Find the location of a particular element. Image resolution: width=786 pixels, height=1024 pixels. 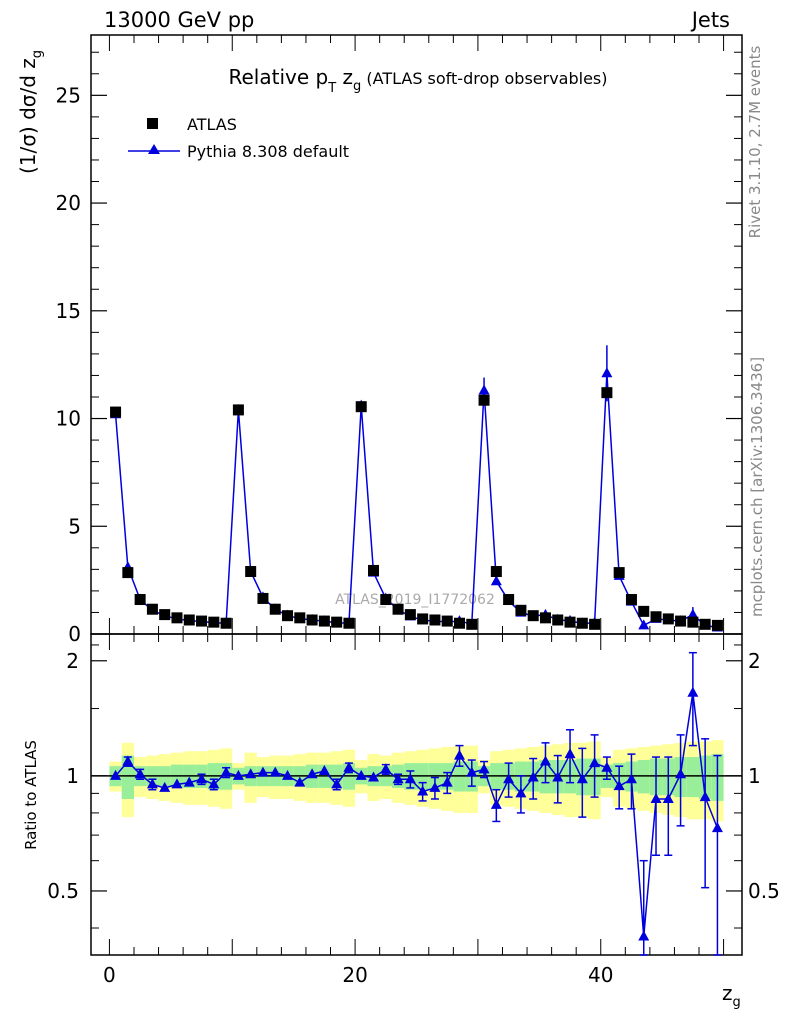

y-axis-label-ratio: Ratio to ATLAS is located at coordinates (31, 795).